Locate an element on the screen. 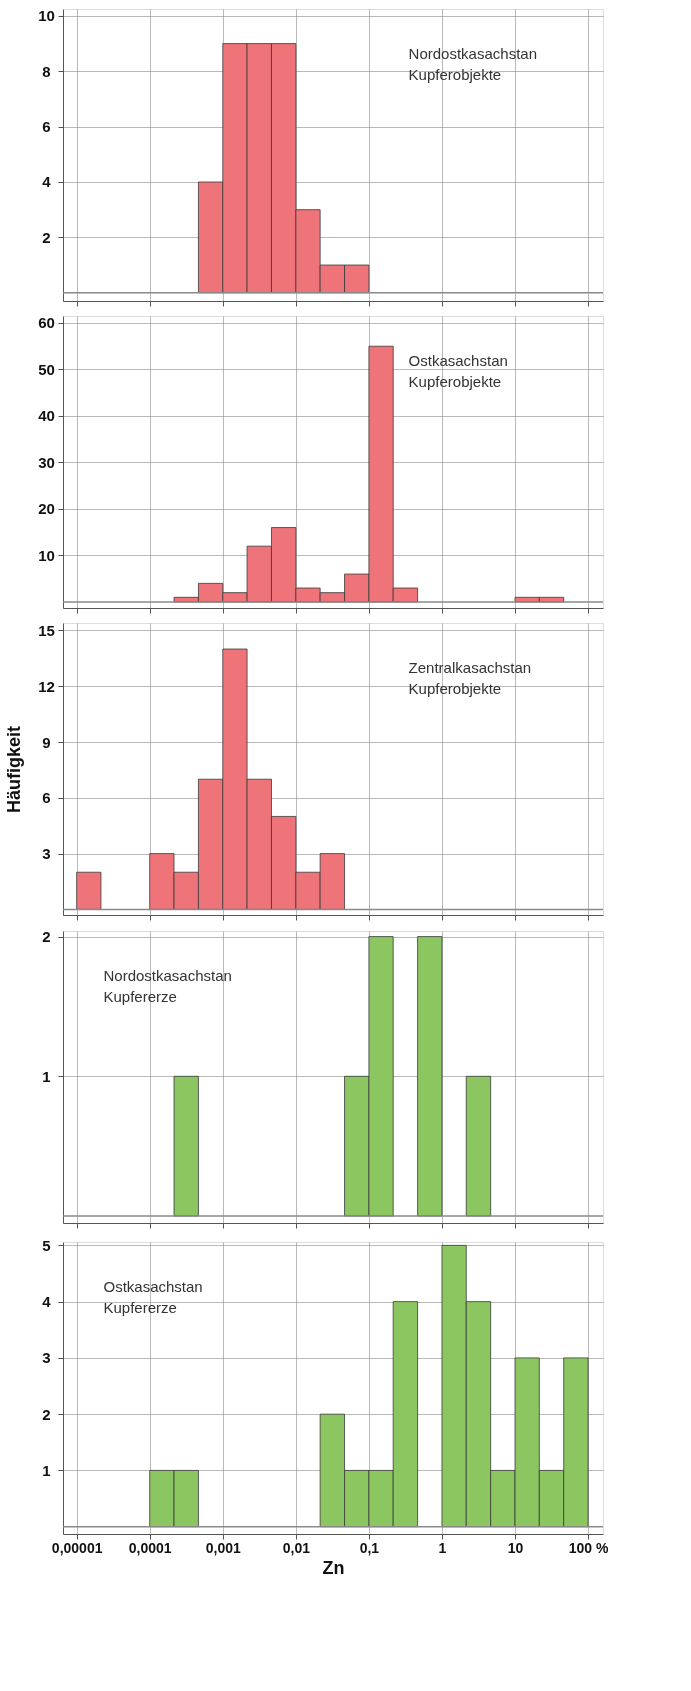 The height and width of the screenshot is (1691, 691). y-tick-label: 12 is located at coordinates (46, 686).